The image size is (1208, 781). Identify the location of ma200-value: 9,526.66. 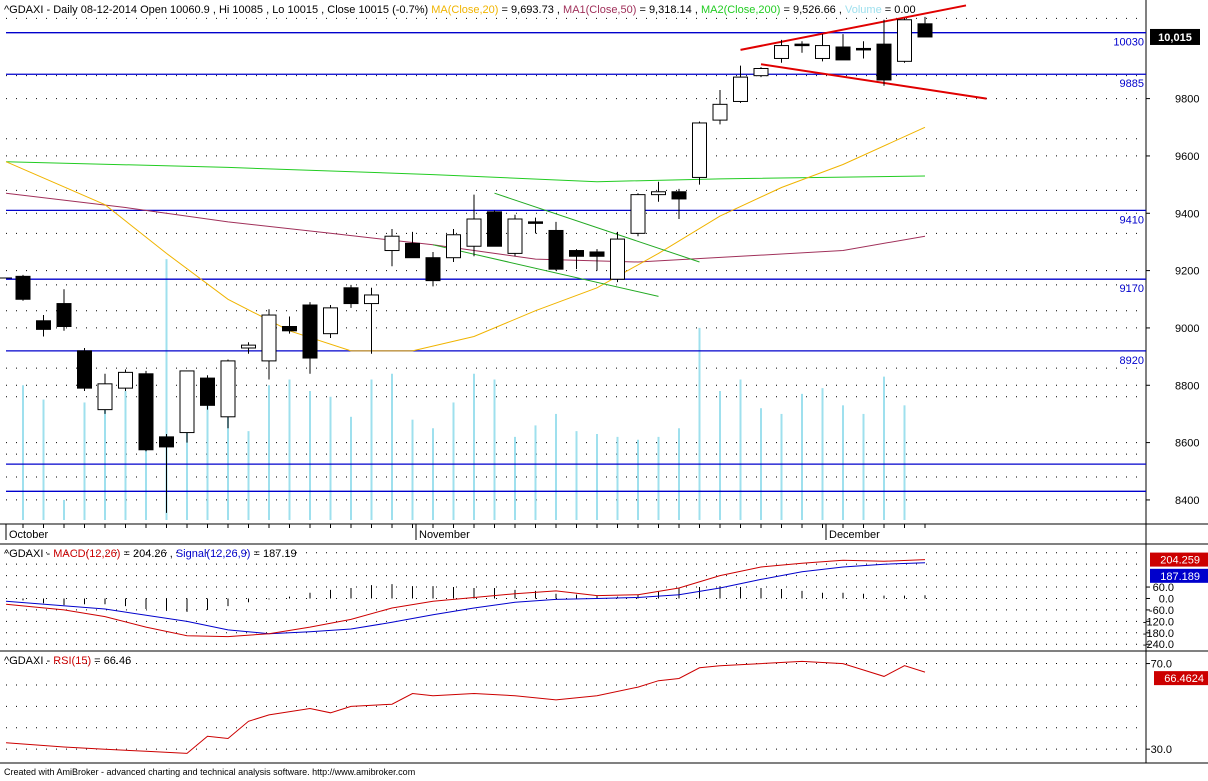
(814, 10).